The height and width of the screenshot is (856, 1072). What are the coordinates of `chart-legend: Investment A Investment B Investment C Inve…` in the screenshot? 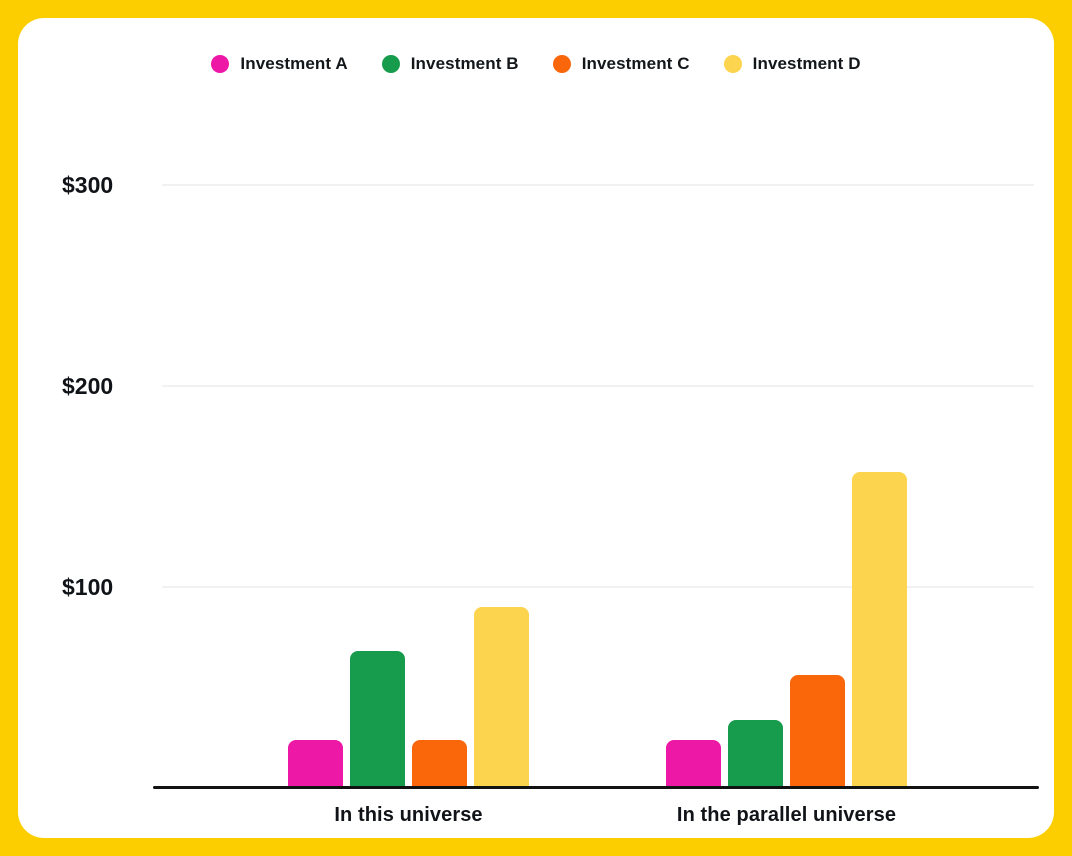 It's located at (536, 64).